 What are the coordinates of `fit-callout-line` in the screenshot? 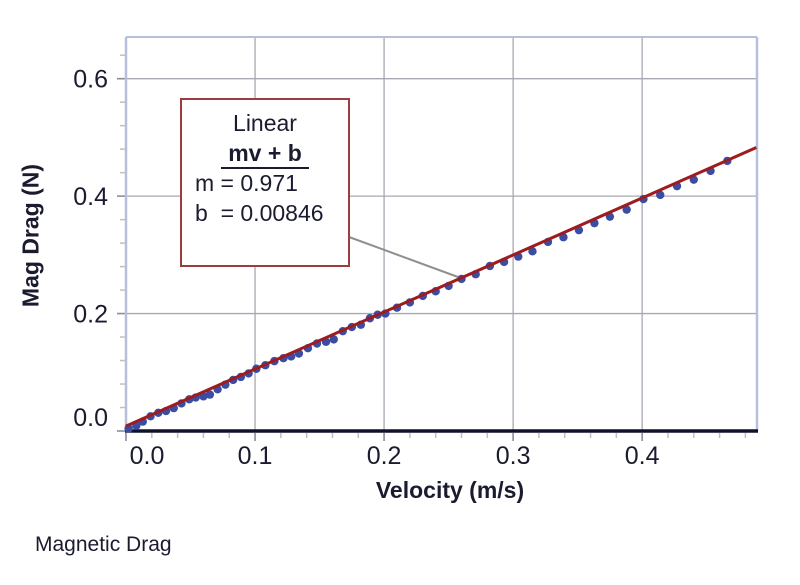 It's located at (403, 257).